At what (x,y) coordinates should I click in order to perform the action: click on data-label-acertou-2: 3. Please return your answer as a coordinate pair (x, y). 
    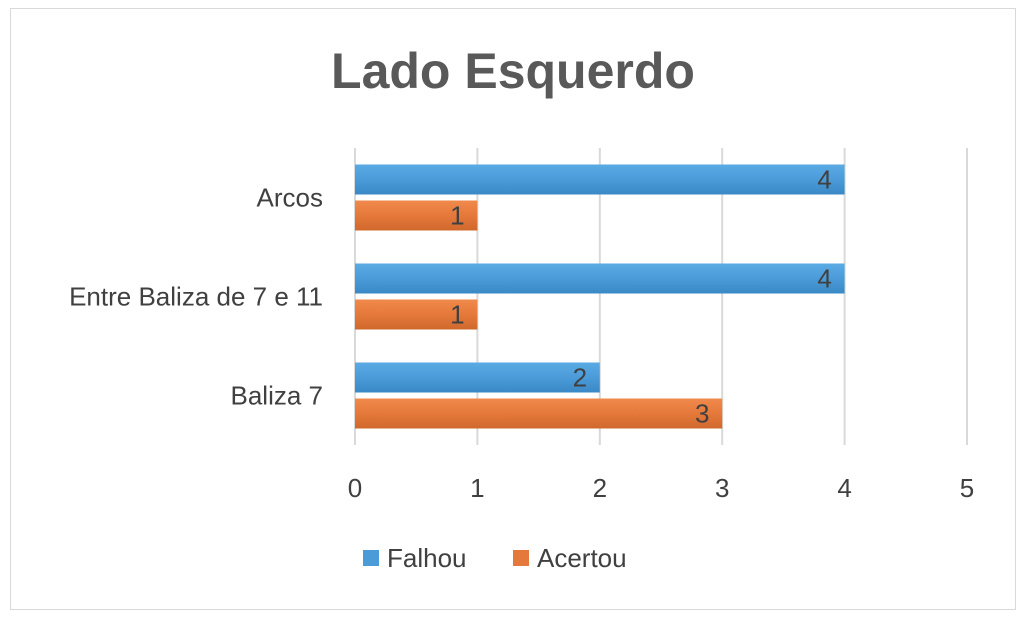
    Looking at the image, I should click on (702, 414).